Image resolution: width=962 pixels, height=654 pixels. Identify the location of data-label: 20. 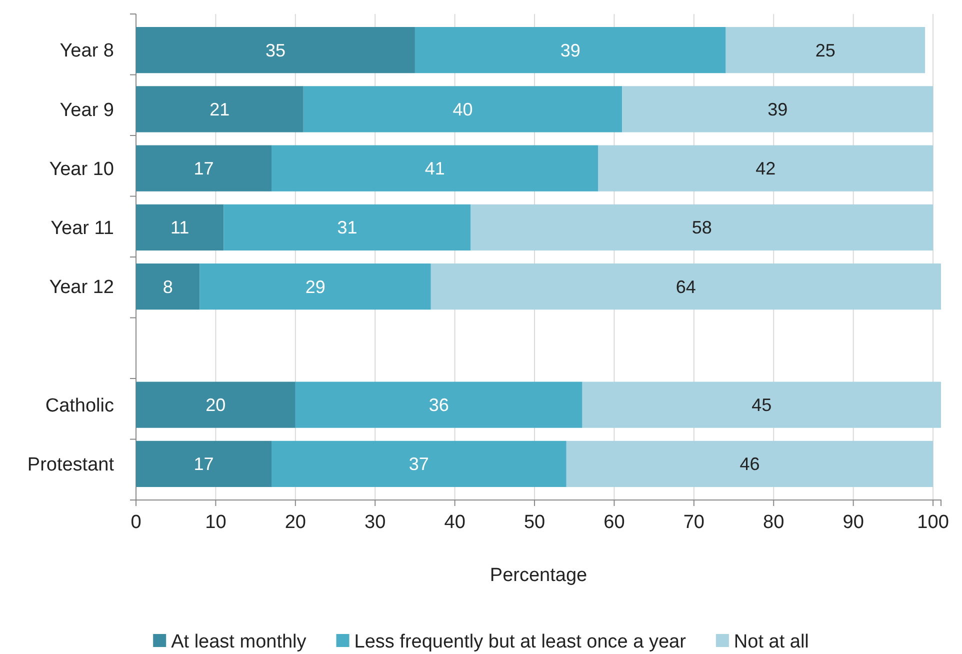
(216, 405).